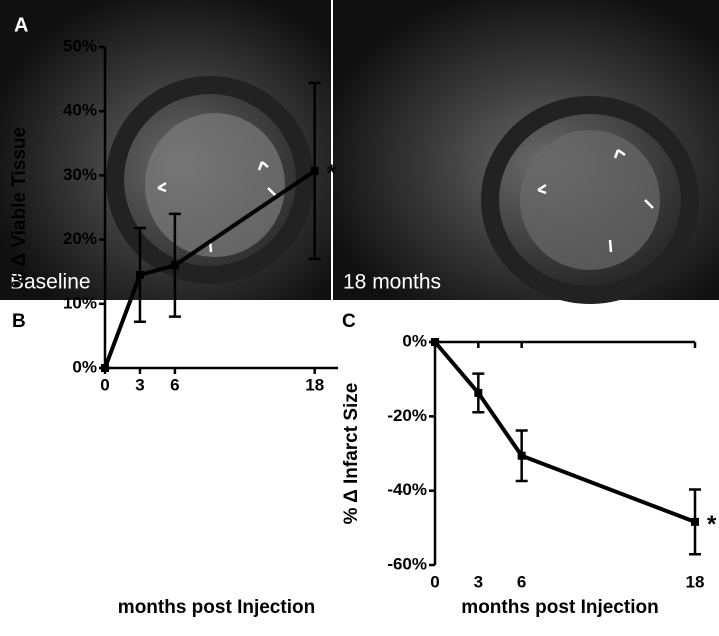 Image resolution: width=719 pixels, height=636 pixels. What do you see at coordinates (407, 563) in the screenshot?
I see `y-tick-label: -60%` at bounding box center [407, 563].